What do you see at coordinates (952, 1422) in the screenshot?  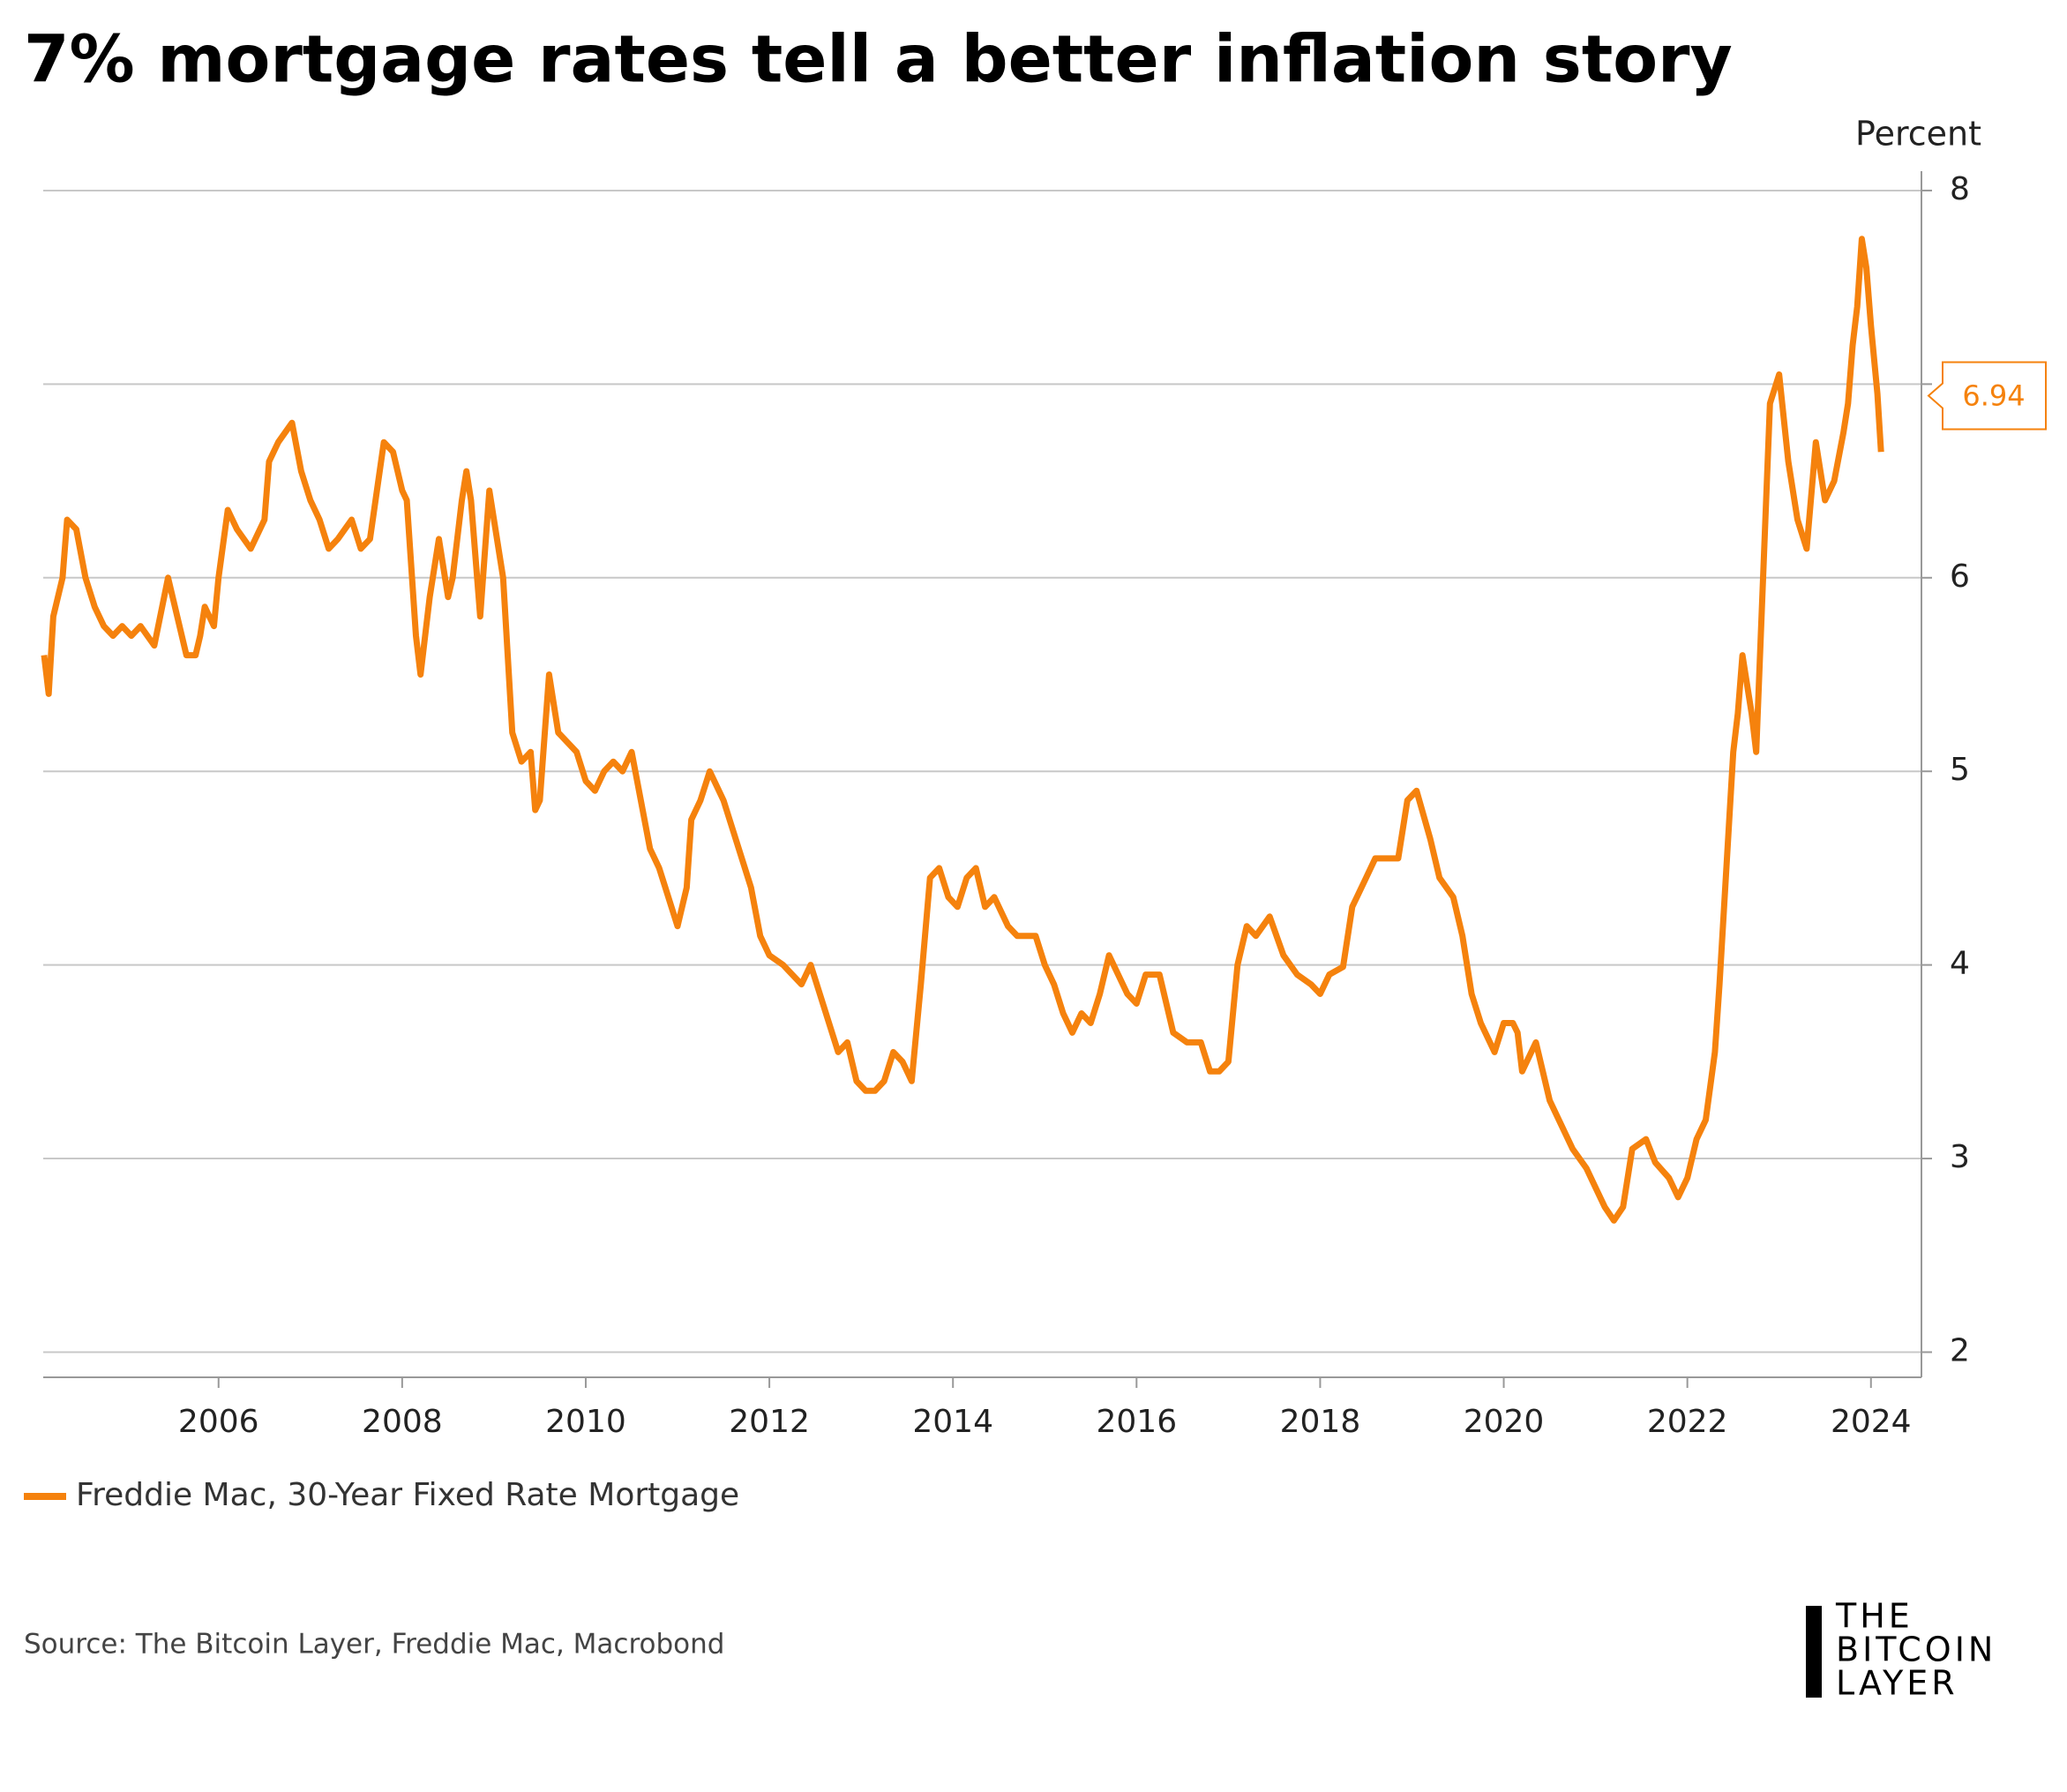 I see `x-tick-label: 2014` at bounding box center [952, 1422].